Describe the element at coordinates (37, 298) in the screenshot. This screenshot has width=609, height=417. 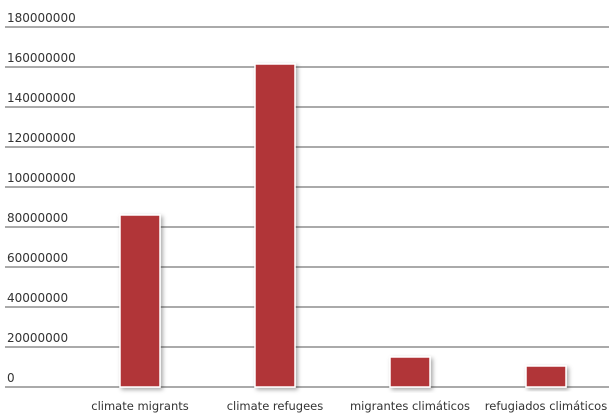
I see `y-tick-label: 40000000` at that location.